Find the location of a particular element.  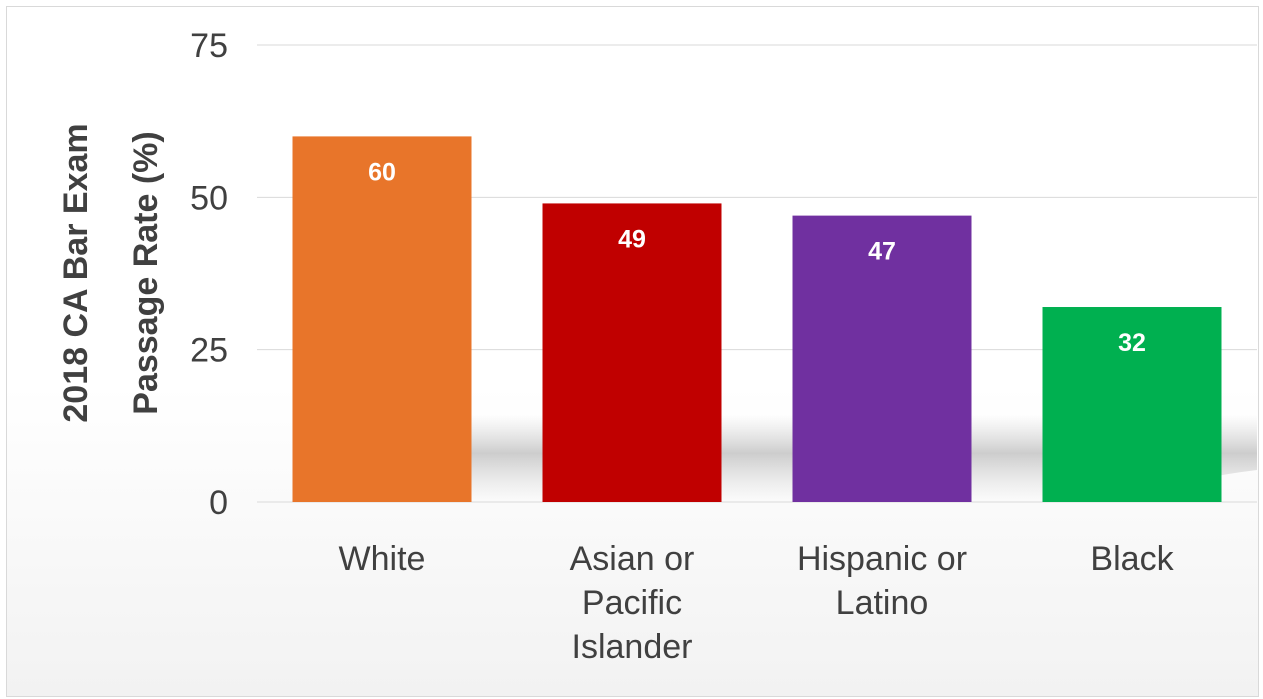

data-label: 49 is located at coordinates (632, 239).